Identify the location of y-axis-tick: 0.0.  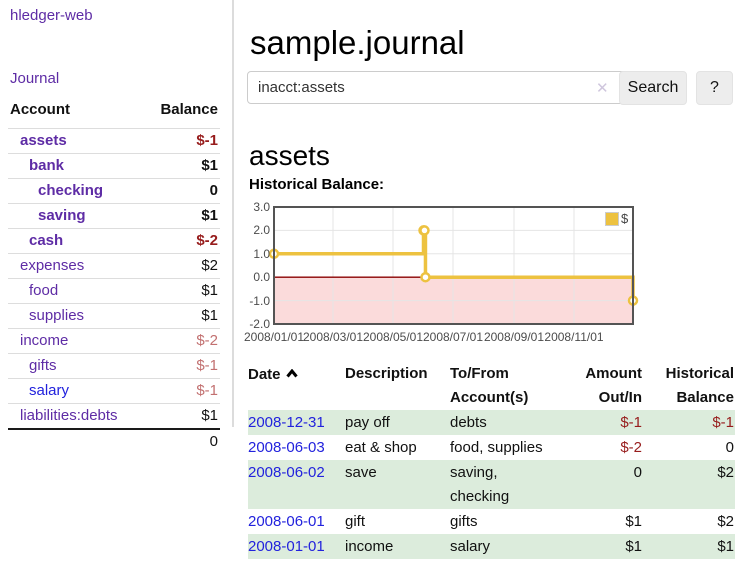
(261, 277).